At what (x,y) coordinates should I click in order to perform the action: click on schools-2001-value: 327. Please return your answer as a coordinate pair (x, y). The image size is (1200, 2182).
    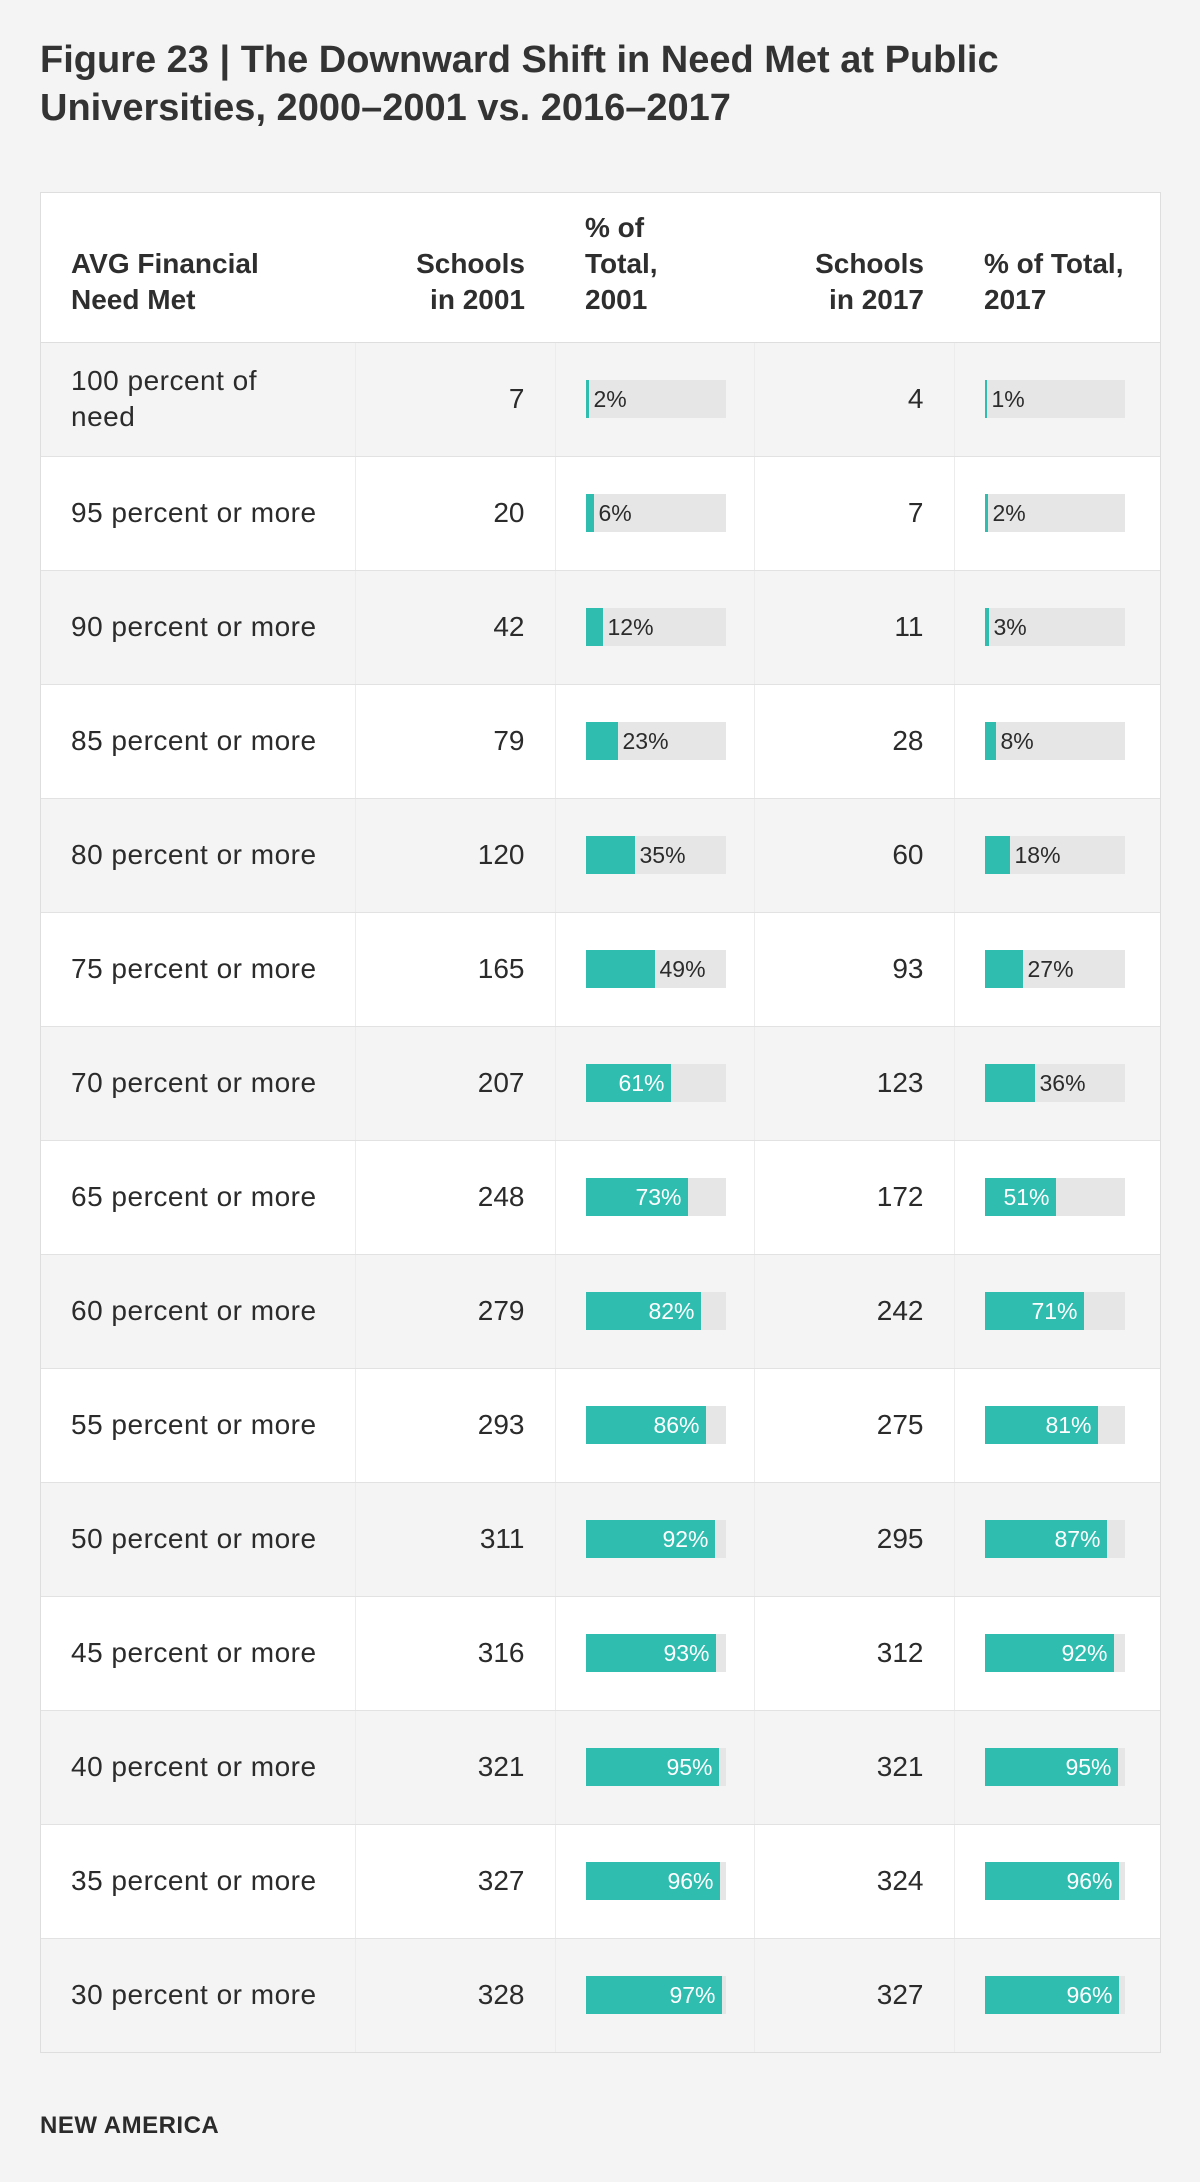
    Looking at the image, I should click on (455, 1881).